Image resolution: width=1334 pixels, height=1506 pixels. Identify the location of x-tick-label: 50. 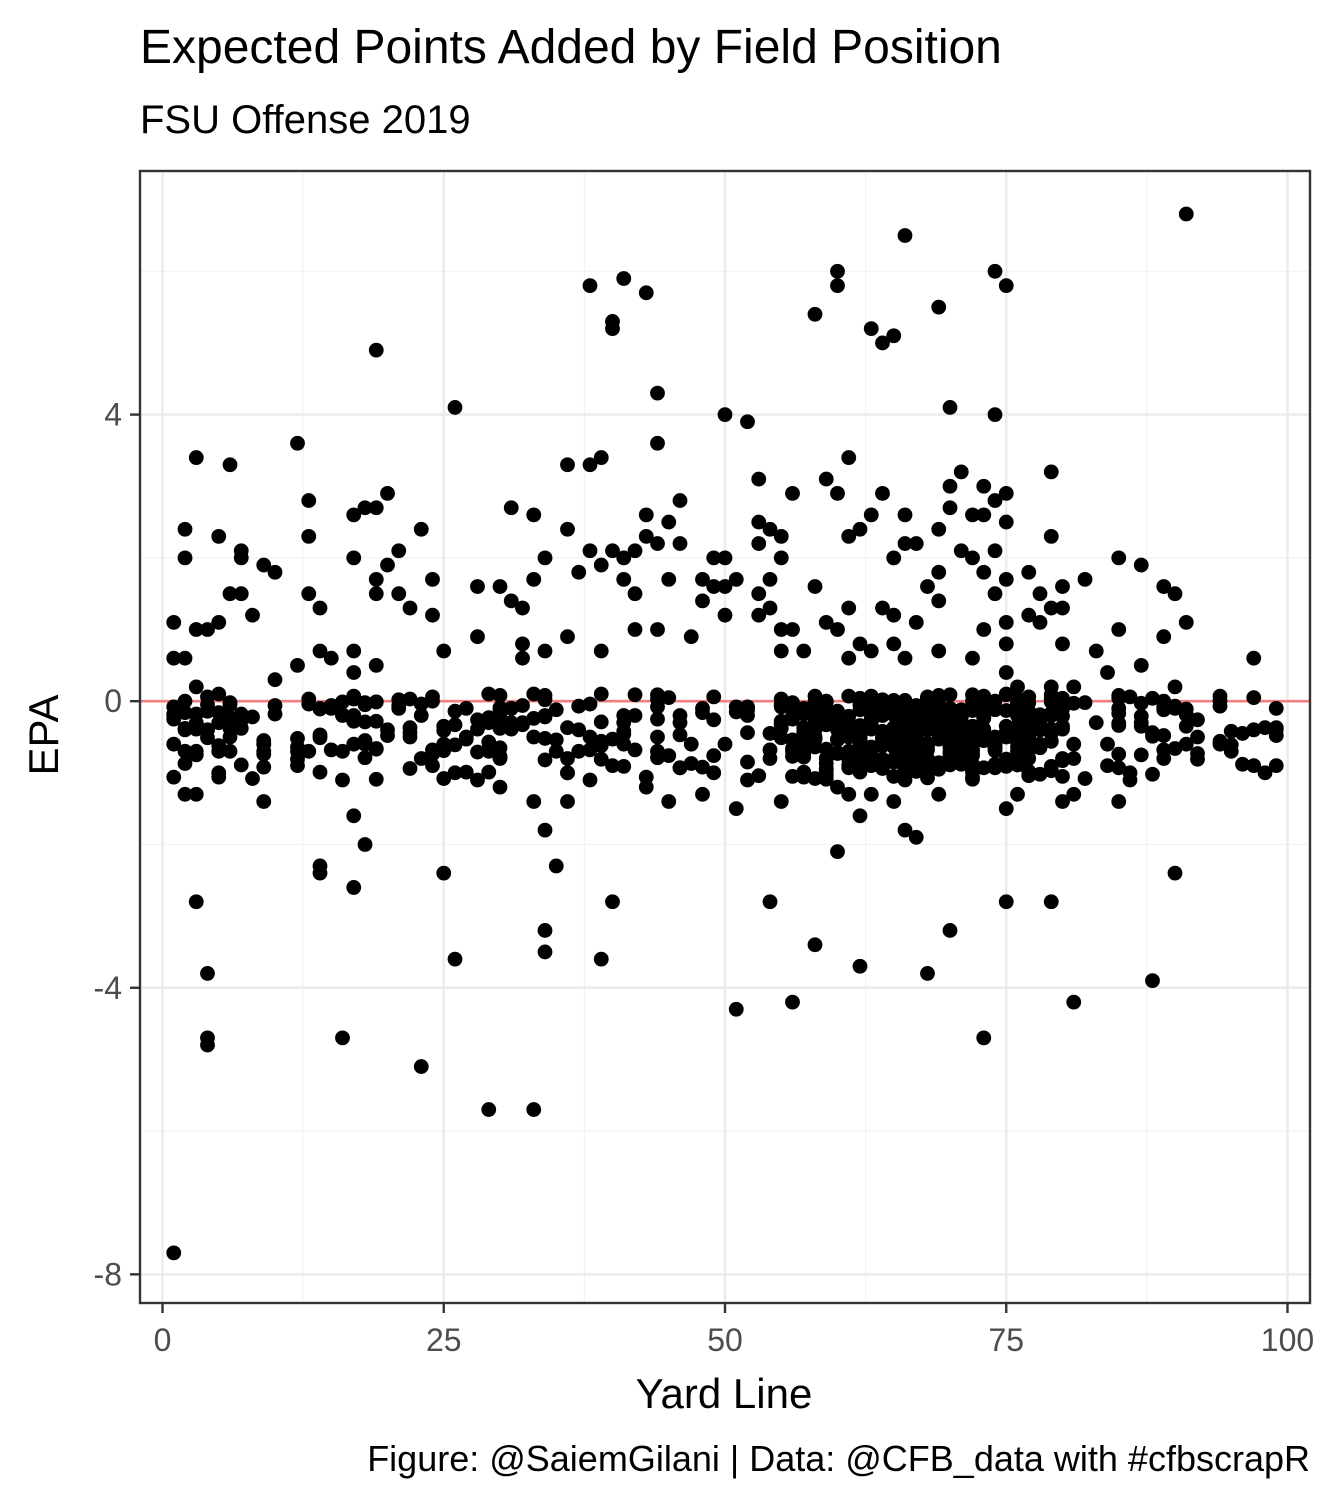
(725, 1340).